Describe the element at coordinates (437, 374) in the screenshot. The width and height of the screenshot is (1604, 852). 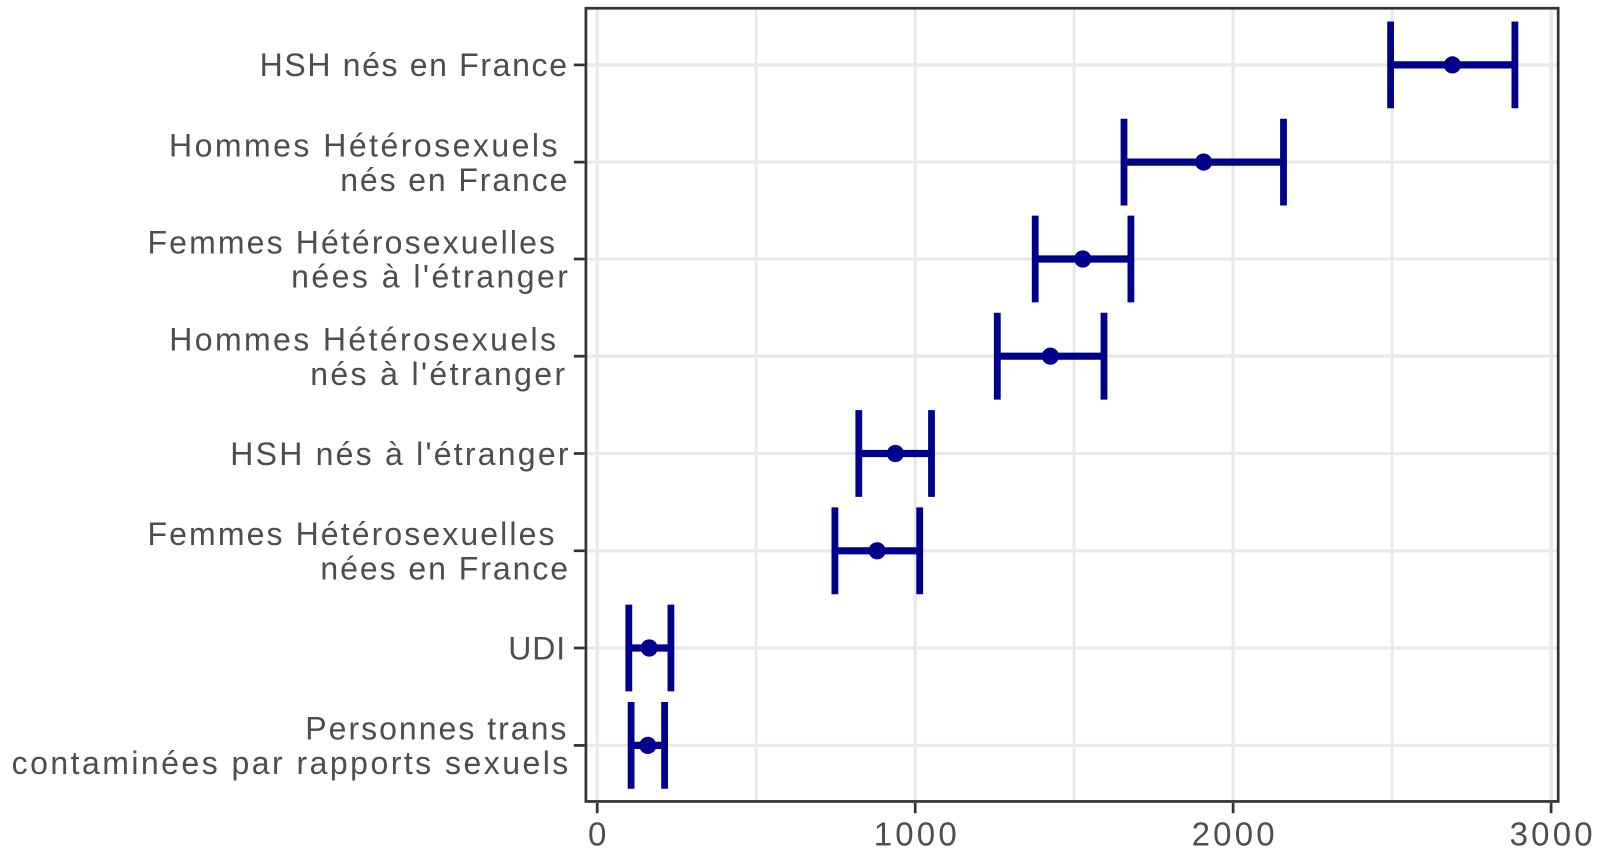
I see `svg-text: nés à l'étranger` at that location.